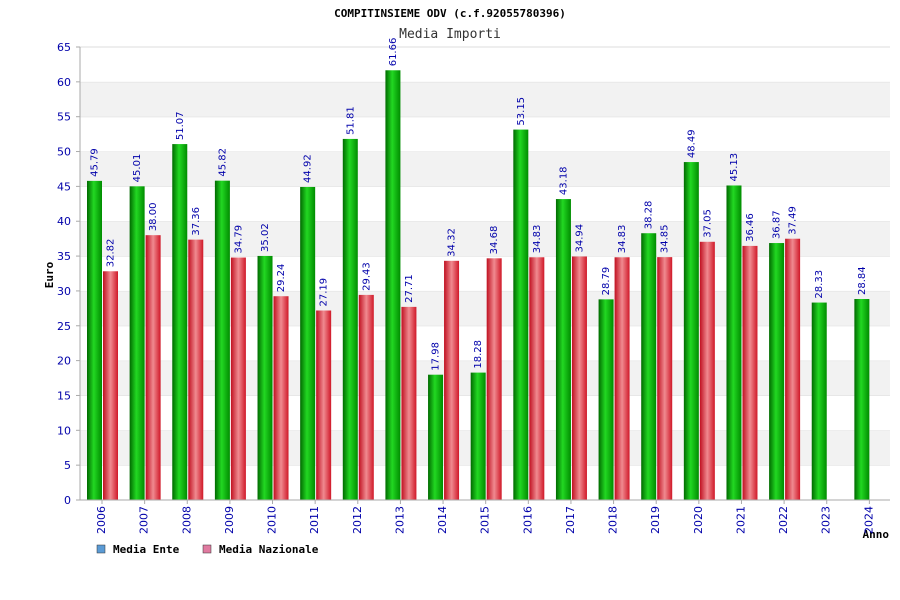  What do you see at coordinates (229, 520) in the screenshot?
I see `x-tick-label: 2009` at bounding box center [229, 520].